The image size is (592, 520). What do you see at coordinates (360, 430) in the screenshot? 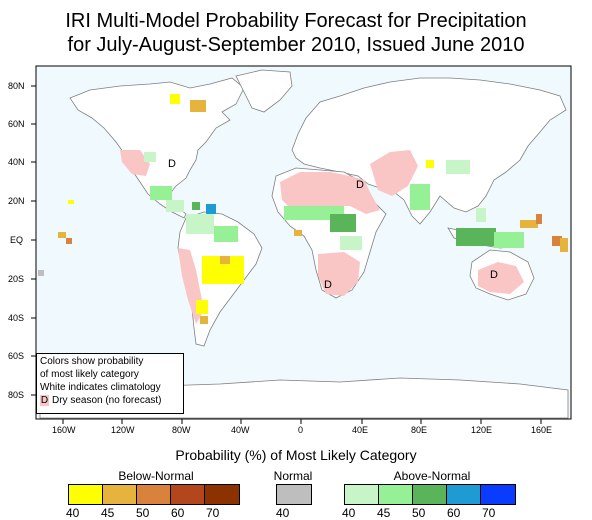
I see `lon-label-40e: 40E` at bounding box center [360, 430].